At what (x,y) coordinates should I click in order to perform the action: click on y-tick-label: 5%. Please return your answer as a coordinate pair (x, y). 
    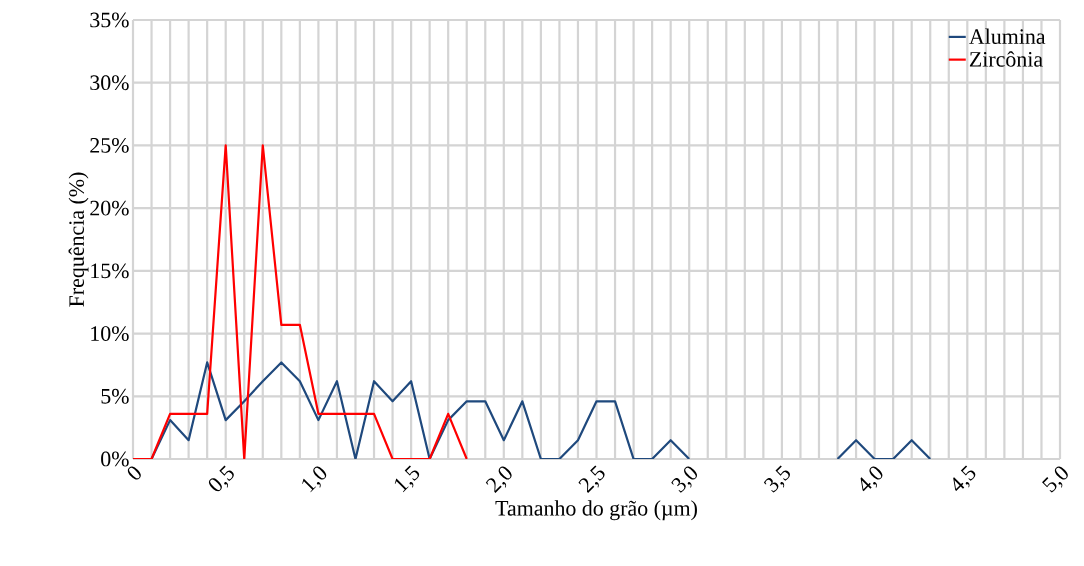
    Looking at the image, I should click on (115, 396).